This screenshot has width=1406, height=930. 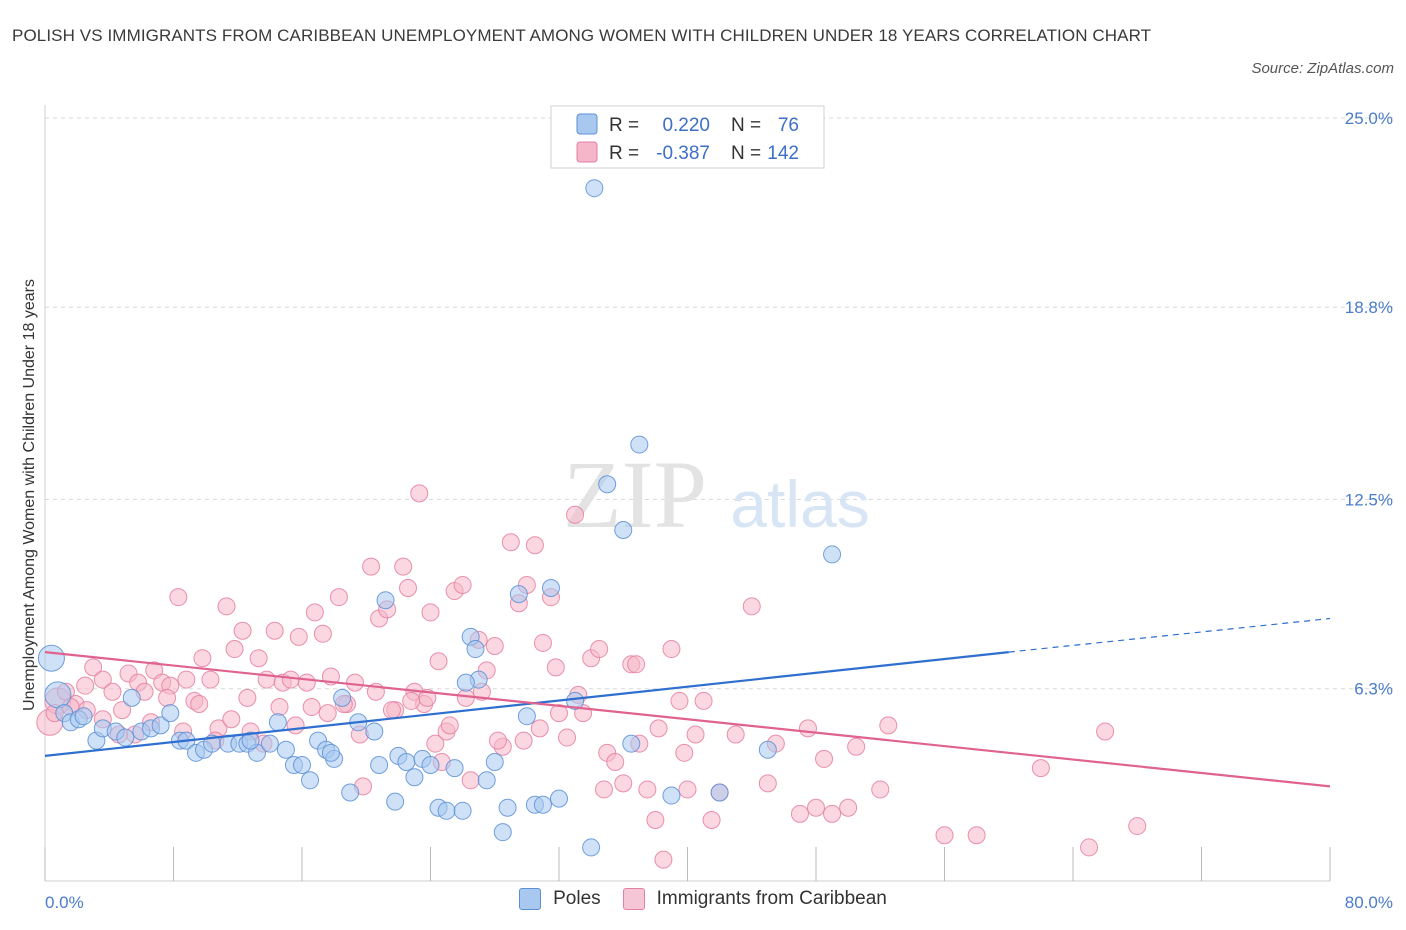 What do you see at coordinates (746, 153) in the screenshot?
I see `legend-n-label-carib: N =` at bounding box center [746, 153].